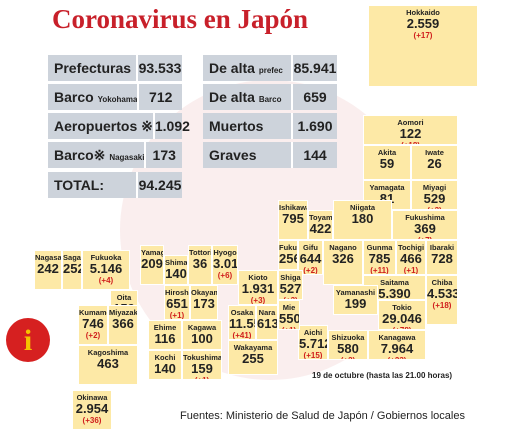 This screenshot has height=438, width=522. I want to click on prefecture-tile: Iwate 26, so click(434, 162).